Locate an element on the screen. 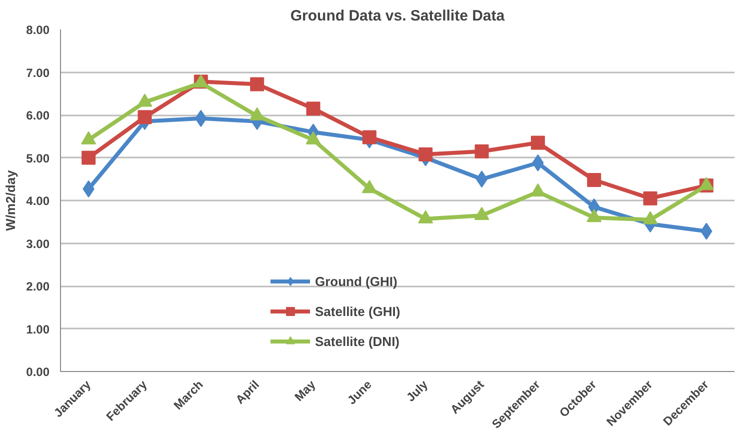  y-axis-title: W/m2/day is located at coordinates (10, 200).